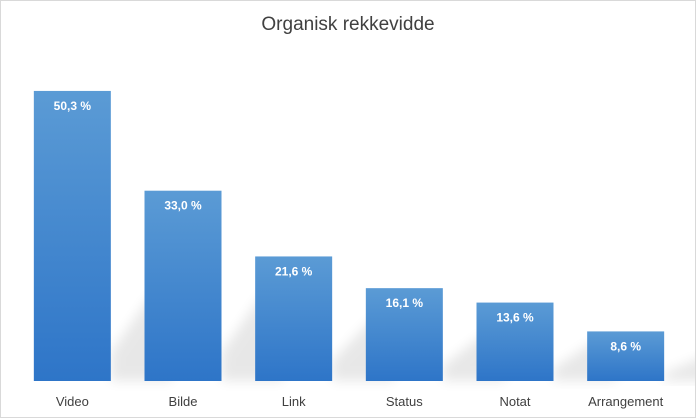 The height and width of the screenshot is (418, 696). Describe the element at coordinates (515, 318) in the screenshot. I see `data-label-notat: 13,6 %` at that location.